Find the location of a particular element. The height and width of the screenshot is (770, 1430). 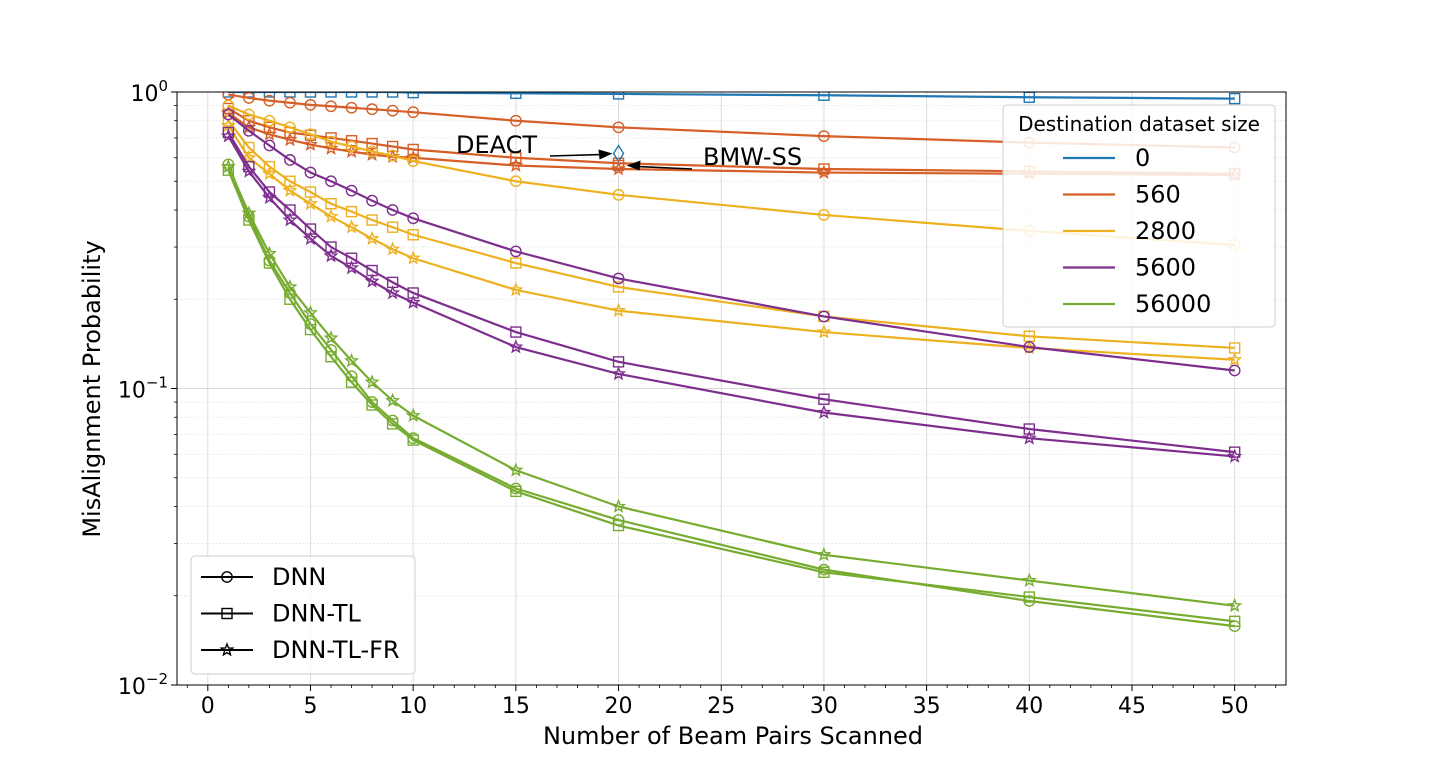

legend-label-dnn: DNN is located at coordinates (299, 577).